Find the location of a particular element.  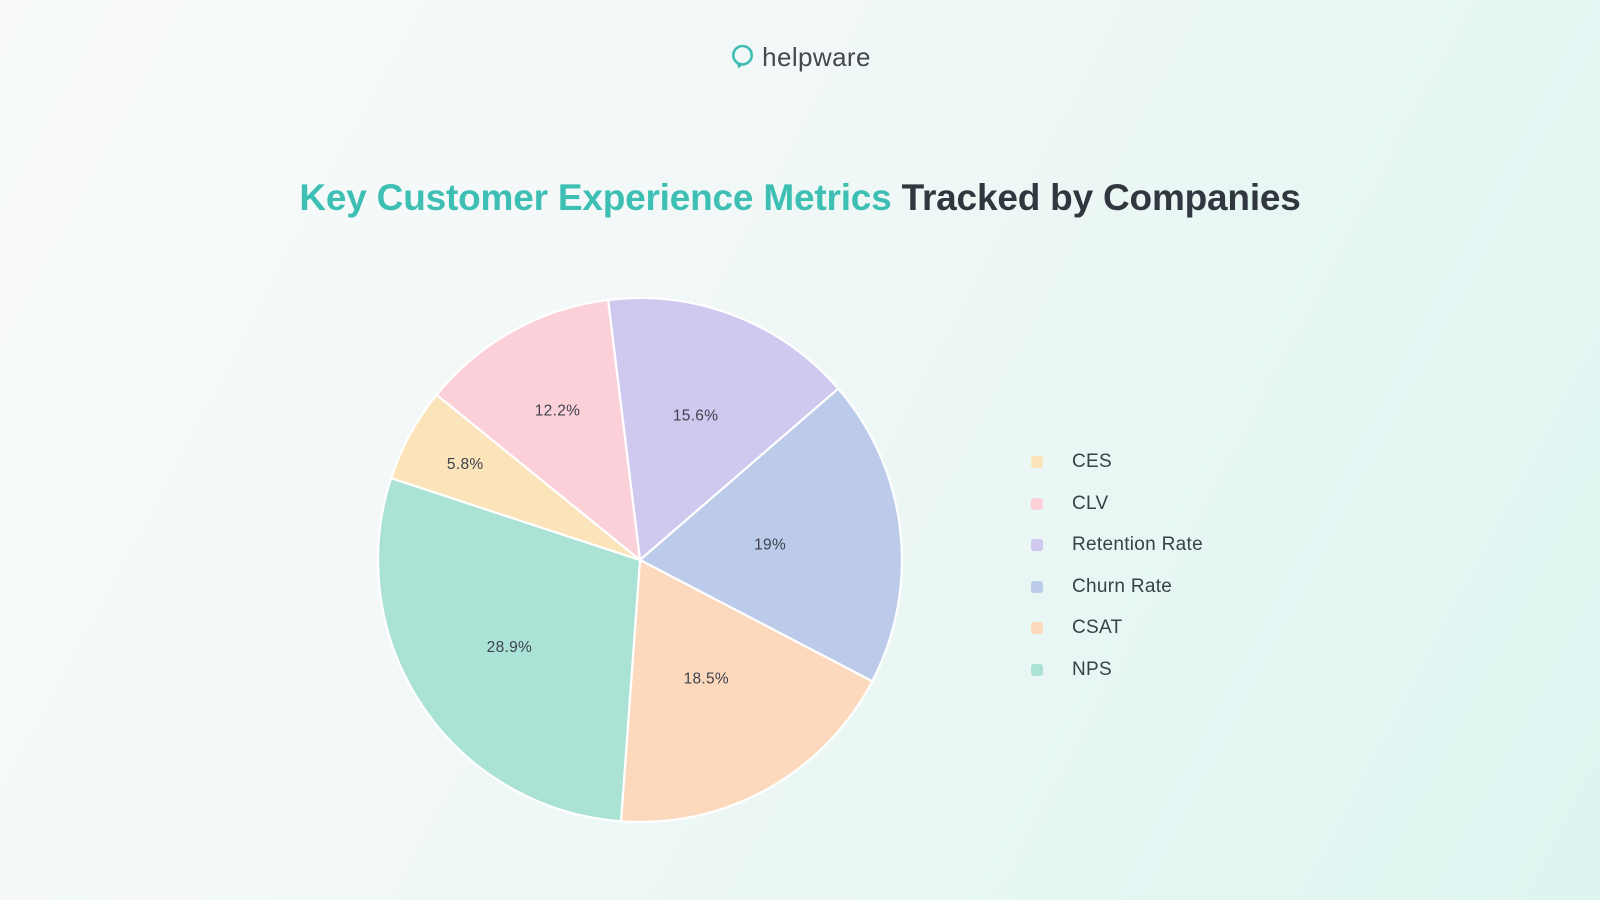

legend-label-ces: CES is located at coordinates (1092, 461).